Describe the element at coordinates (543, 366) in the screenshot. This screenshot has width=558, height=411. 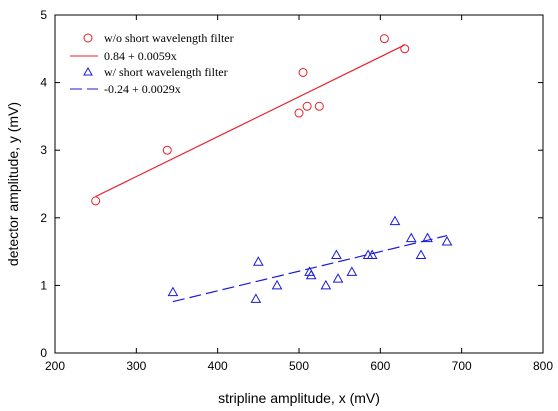
I see `x-tick-label: 800` at that location.